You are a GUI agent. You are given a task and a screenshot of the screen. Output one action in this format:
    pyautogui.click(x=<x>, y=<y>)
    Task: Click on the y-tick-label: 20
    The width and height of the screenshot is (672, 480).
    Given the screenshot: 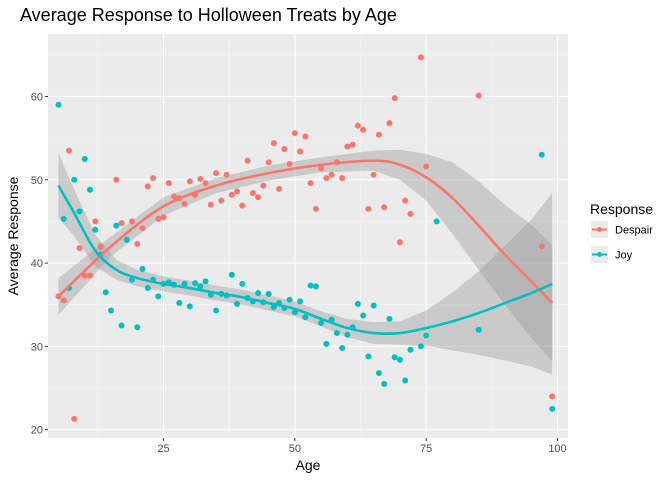 What is the action you would take?
    pyautogui.click(x=37, y=431)
    